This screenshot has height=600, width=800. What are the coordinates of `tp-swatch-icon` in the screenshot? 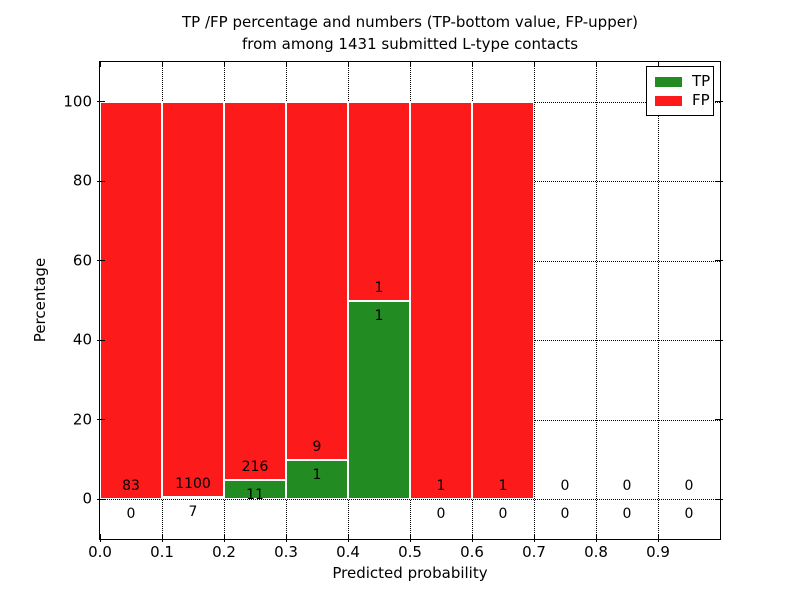 It's located at (668, 81).